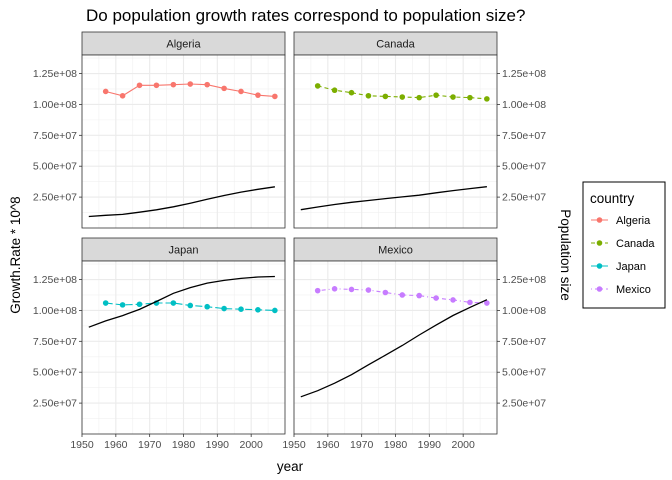 The image size is (672, 480). I want to click on facet-panel-algeria: Algeria, so click(183, 130).